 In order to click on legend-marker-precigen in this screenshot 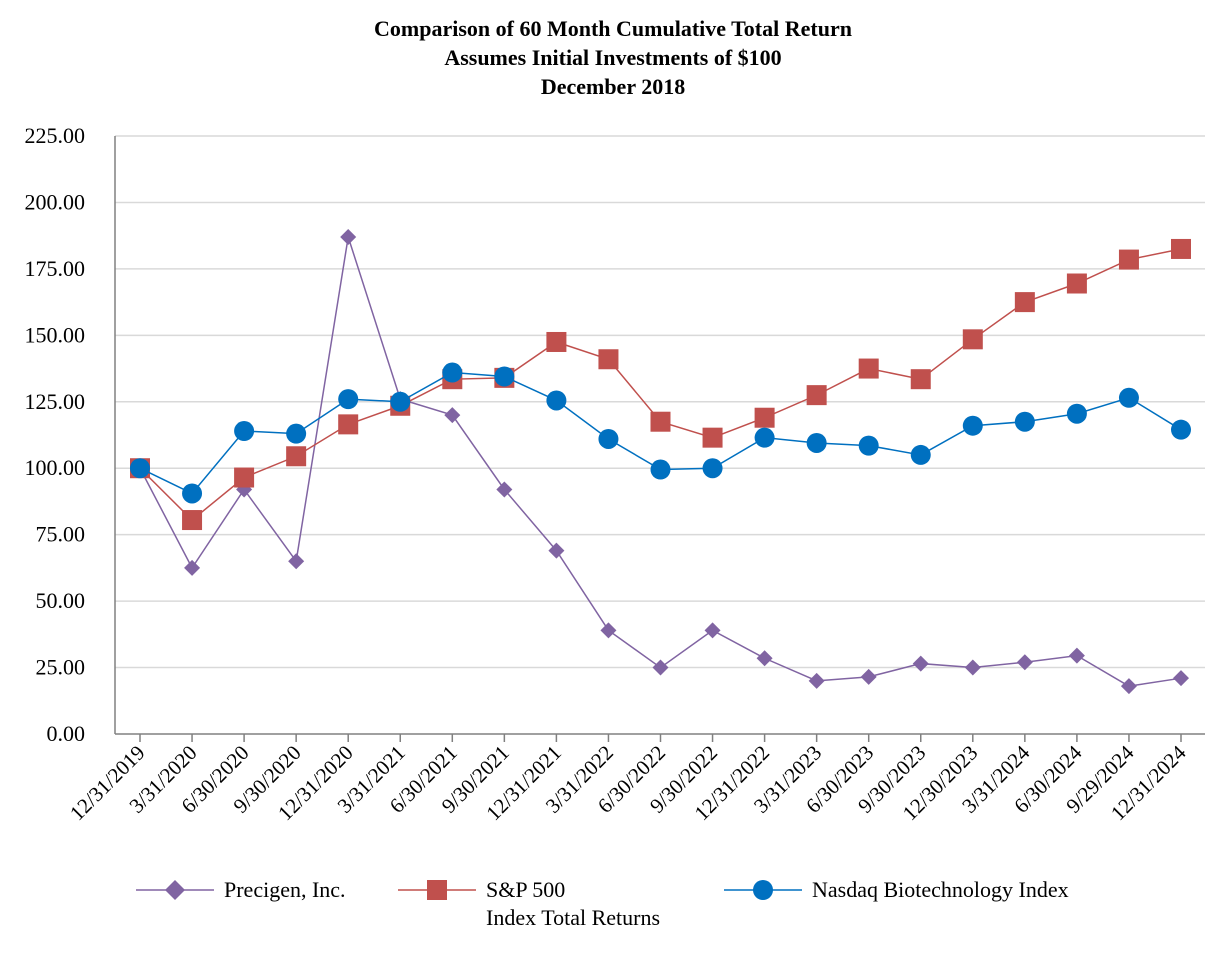, I will do `click(175, 890)`.